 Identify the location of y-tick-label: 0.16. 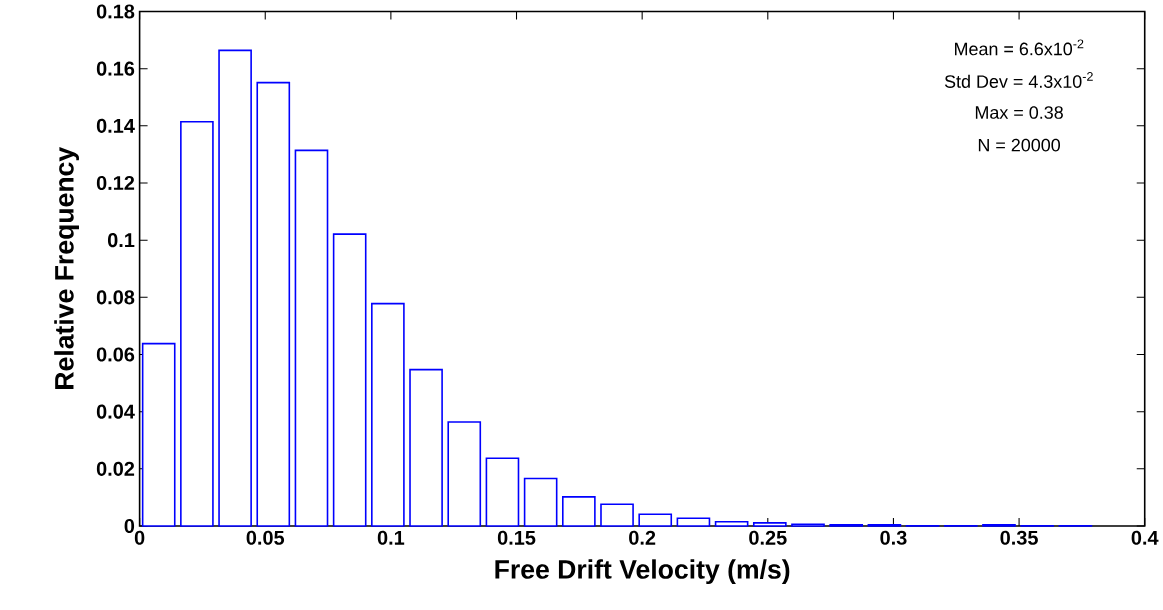
(115, 68).